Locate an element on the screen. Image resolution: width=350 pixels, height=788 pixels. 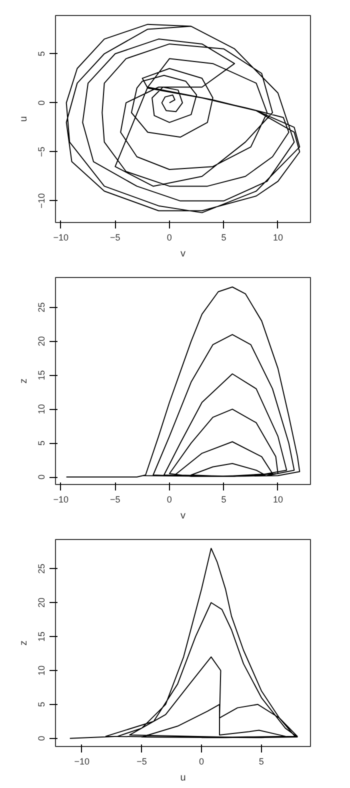
x-axis-title: u is located at coordinates (183, 778).